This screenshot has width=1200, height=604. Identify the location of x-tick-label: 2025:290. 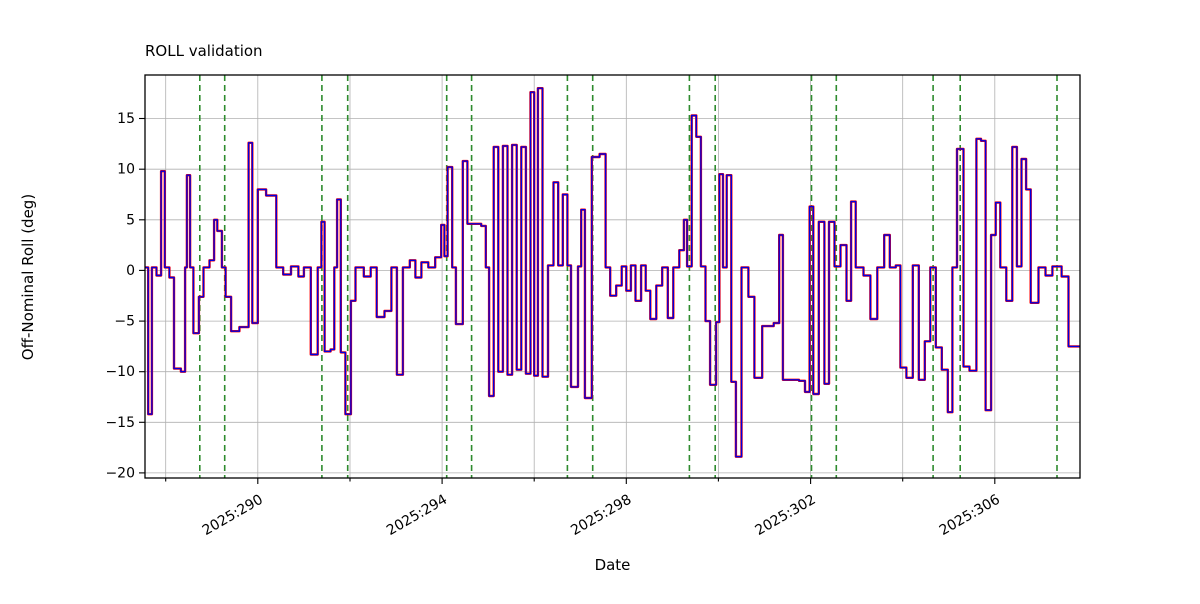
(233, 515).